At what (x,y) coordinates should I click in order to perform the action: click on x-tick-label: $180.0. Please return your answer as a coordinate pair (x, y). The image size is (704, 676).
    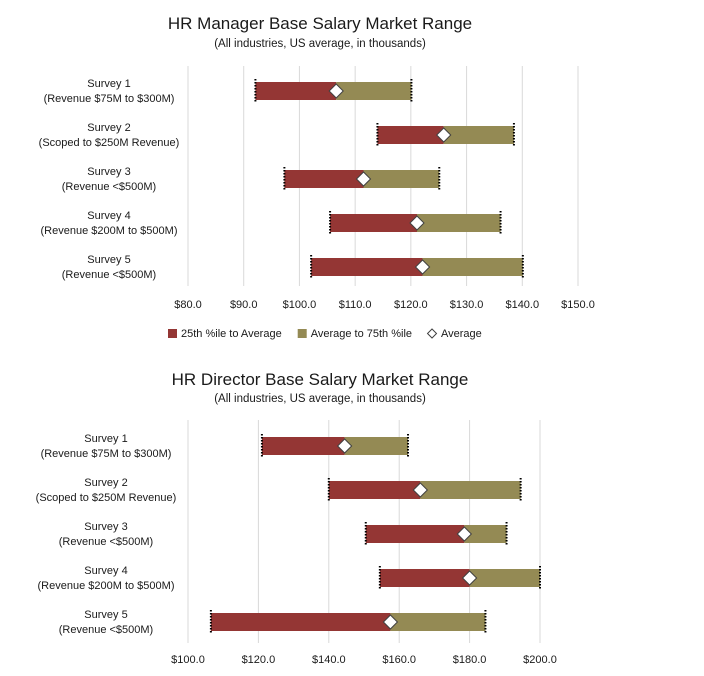
    Looking at the image, I should click on (470, 660).